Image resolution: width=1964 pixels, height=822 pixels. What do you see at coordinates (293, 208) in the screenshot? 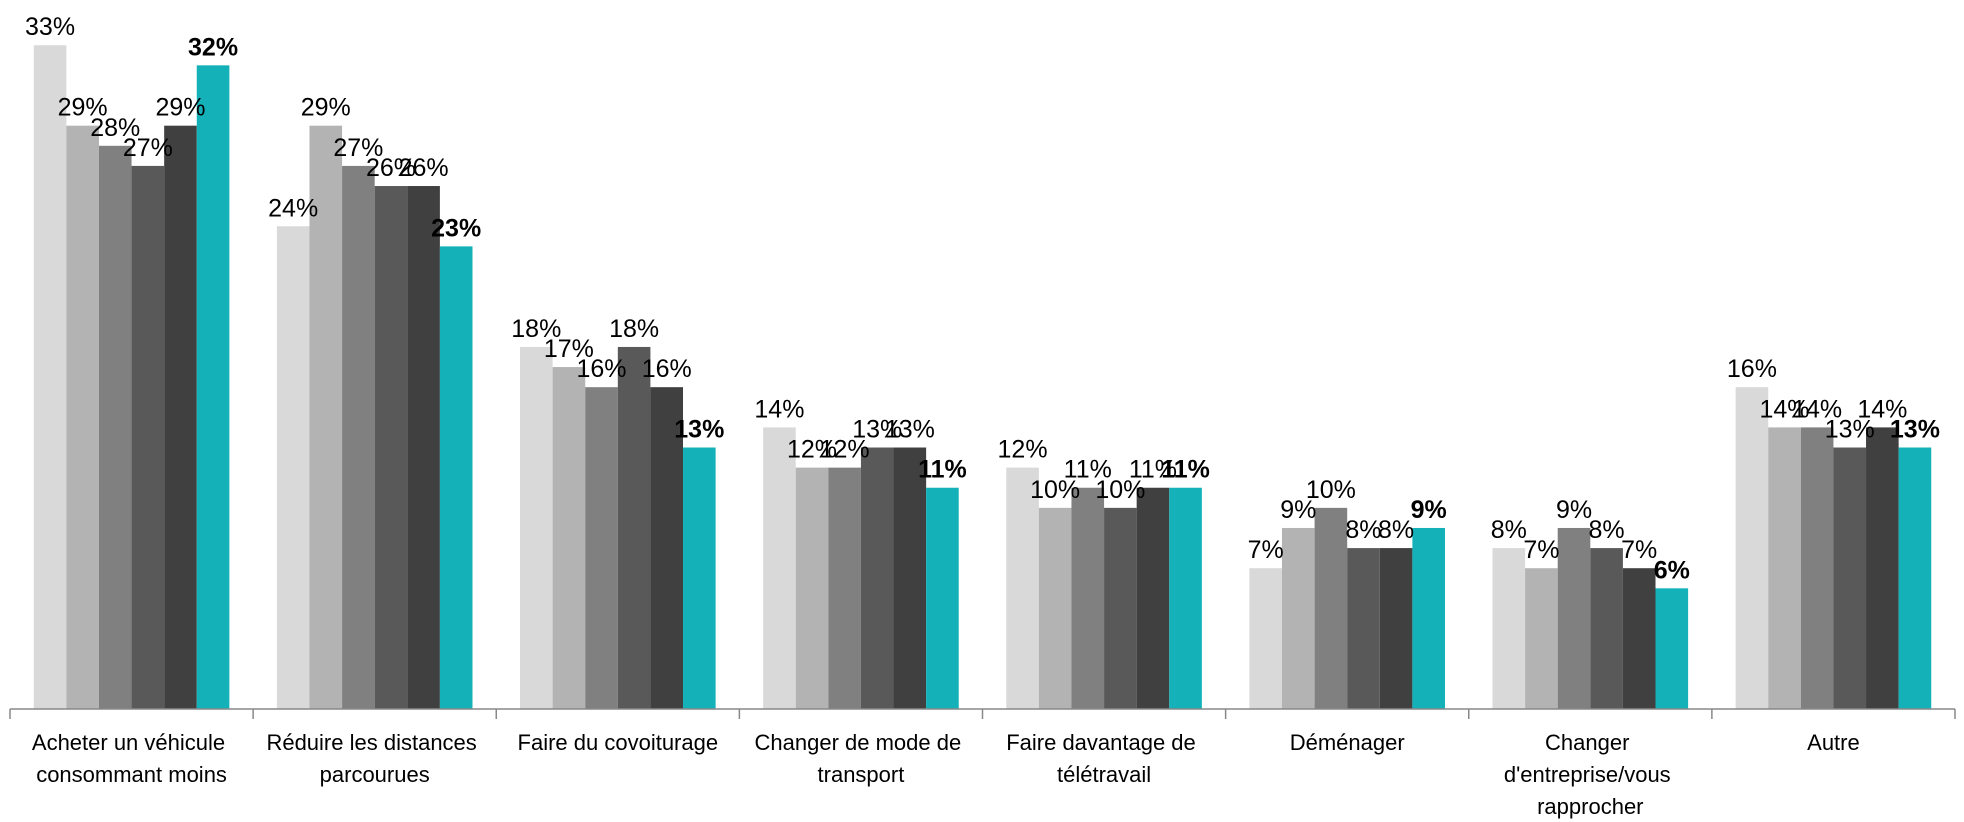
I see `value-label: 24%` at bounding box center [293, 208].